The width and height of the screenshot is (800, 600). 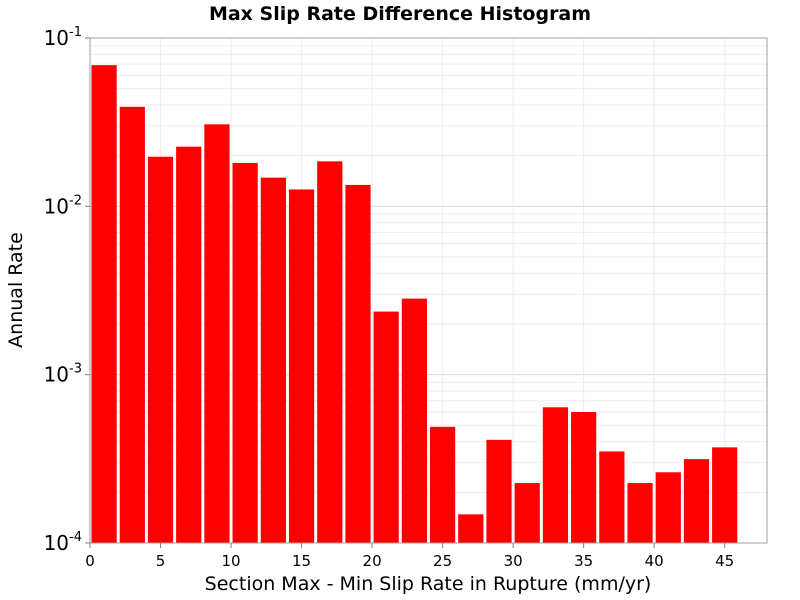 I want to click on x-tick-label: 10, so click(x=230, y=561).